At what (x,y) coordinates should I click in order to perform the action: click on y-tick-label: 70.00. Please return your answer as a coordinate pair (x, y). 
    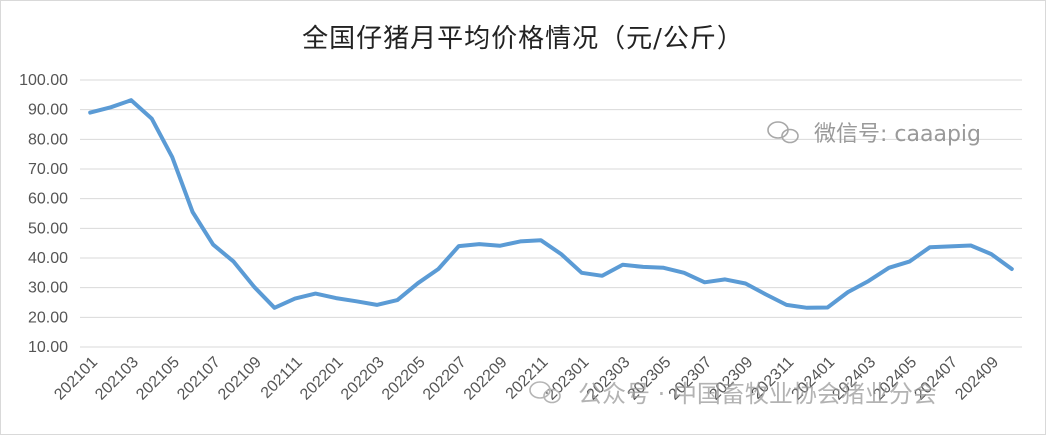
    Looking at the image, I should click on (48, 169).